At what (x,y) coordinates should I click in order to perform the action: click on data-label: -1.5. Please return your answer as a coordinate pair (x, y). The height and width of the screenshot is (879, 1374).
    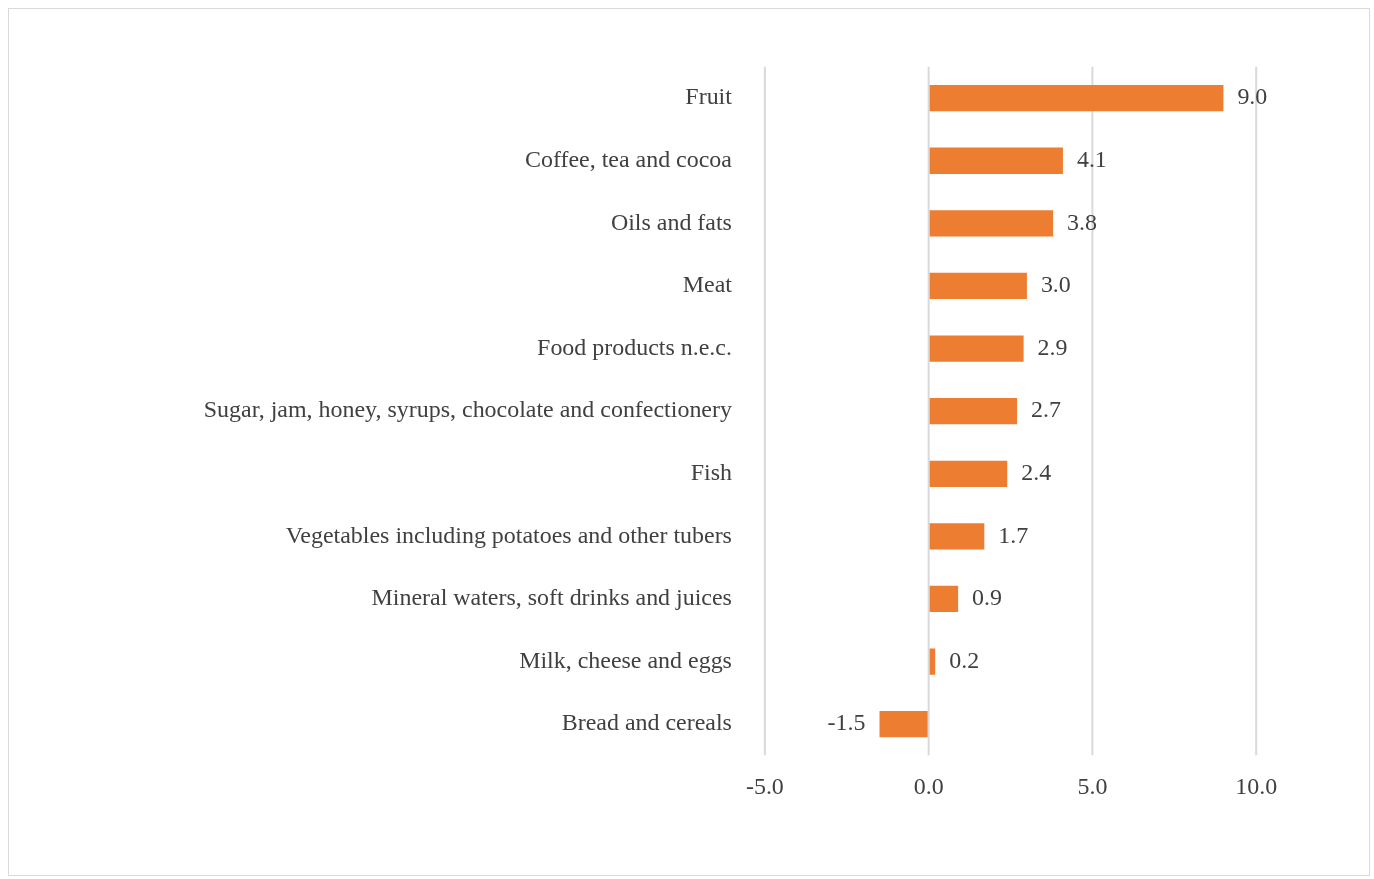
    Looking at the image, I should click on (846, 722).